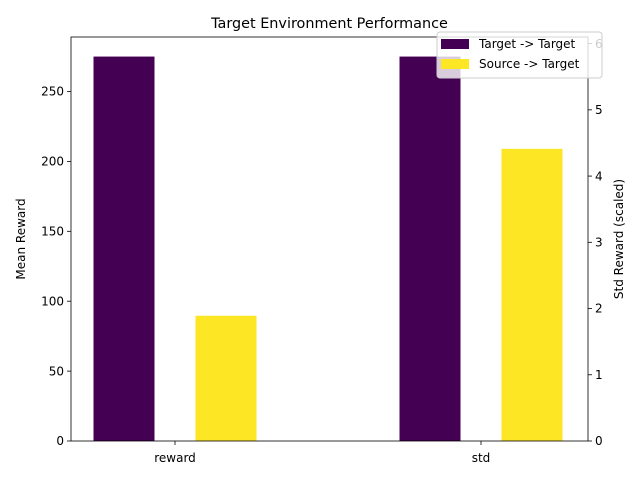 This screenshot has width=640, height=480. Describe the element at coordinates (481, 458) in the screenshot. I see `x-tick-label: std` at that location.